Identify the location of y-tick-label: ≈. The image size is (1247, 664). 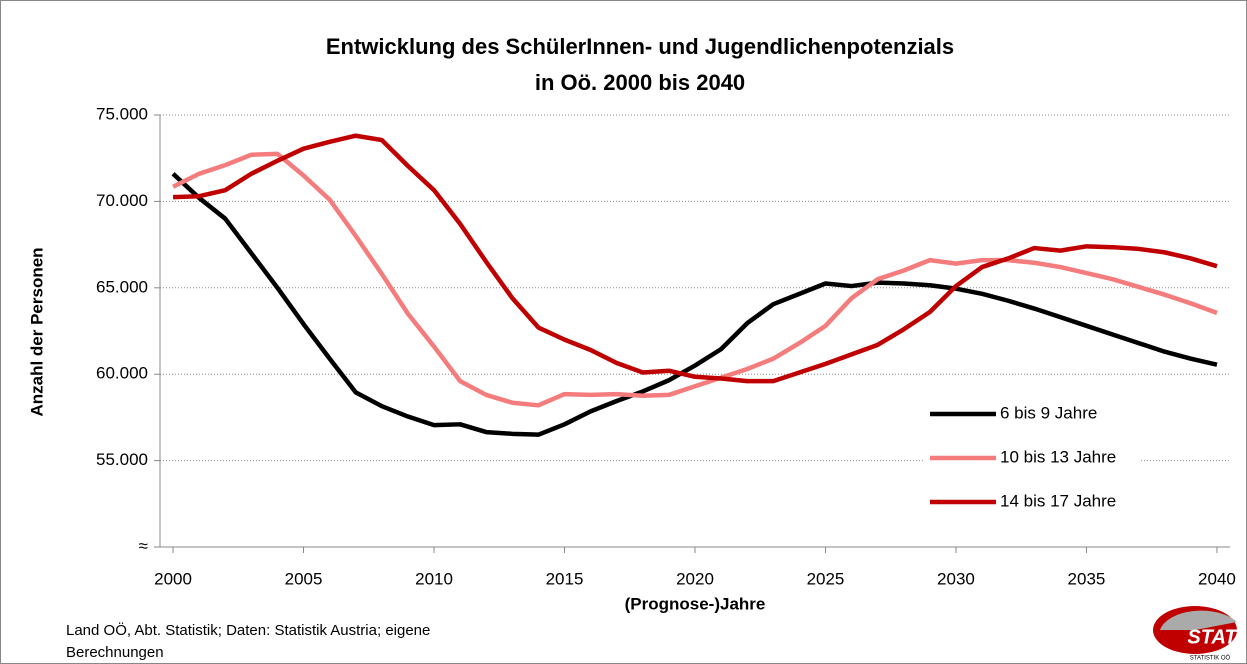
(143, 545).